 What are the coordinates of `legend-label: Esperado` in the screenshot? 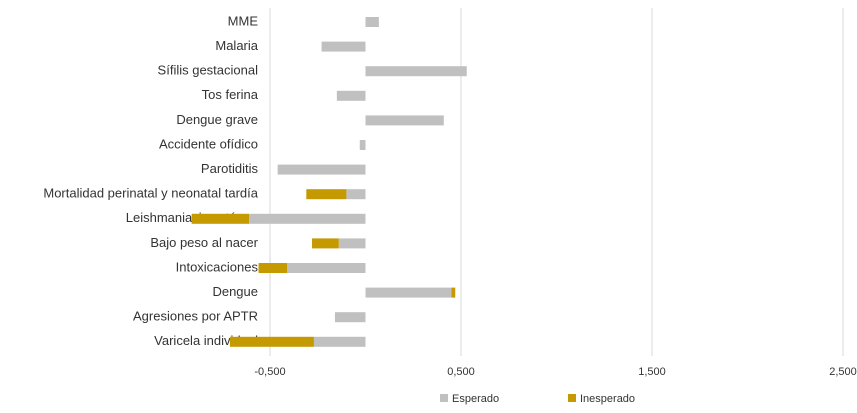 It's located at (475, 399).